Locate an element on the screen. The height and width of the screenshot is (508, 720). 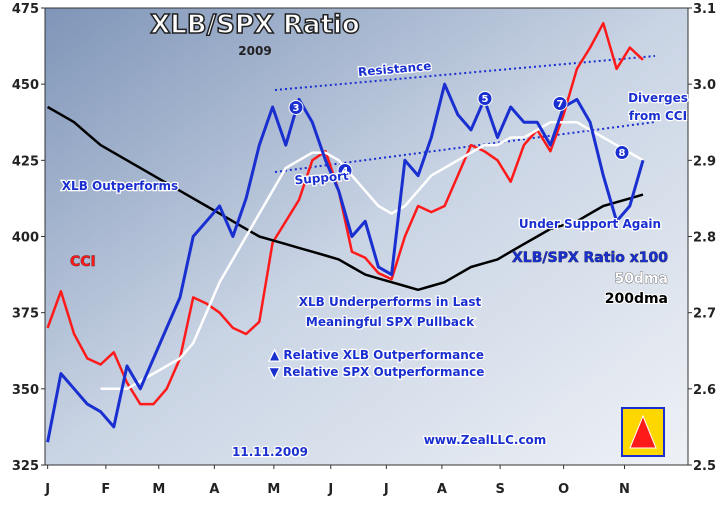
annotation: ▲ Relative XLB Outperformance is located at coordinates (377, 355).